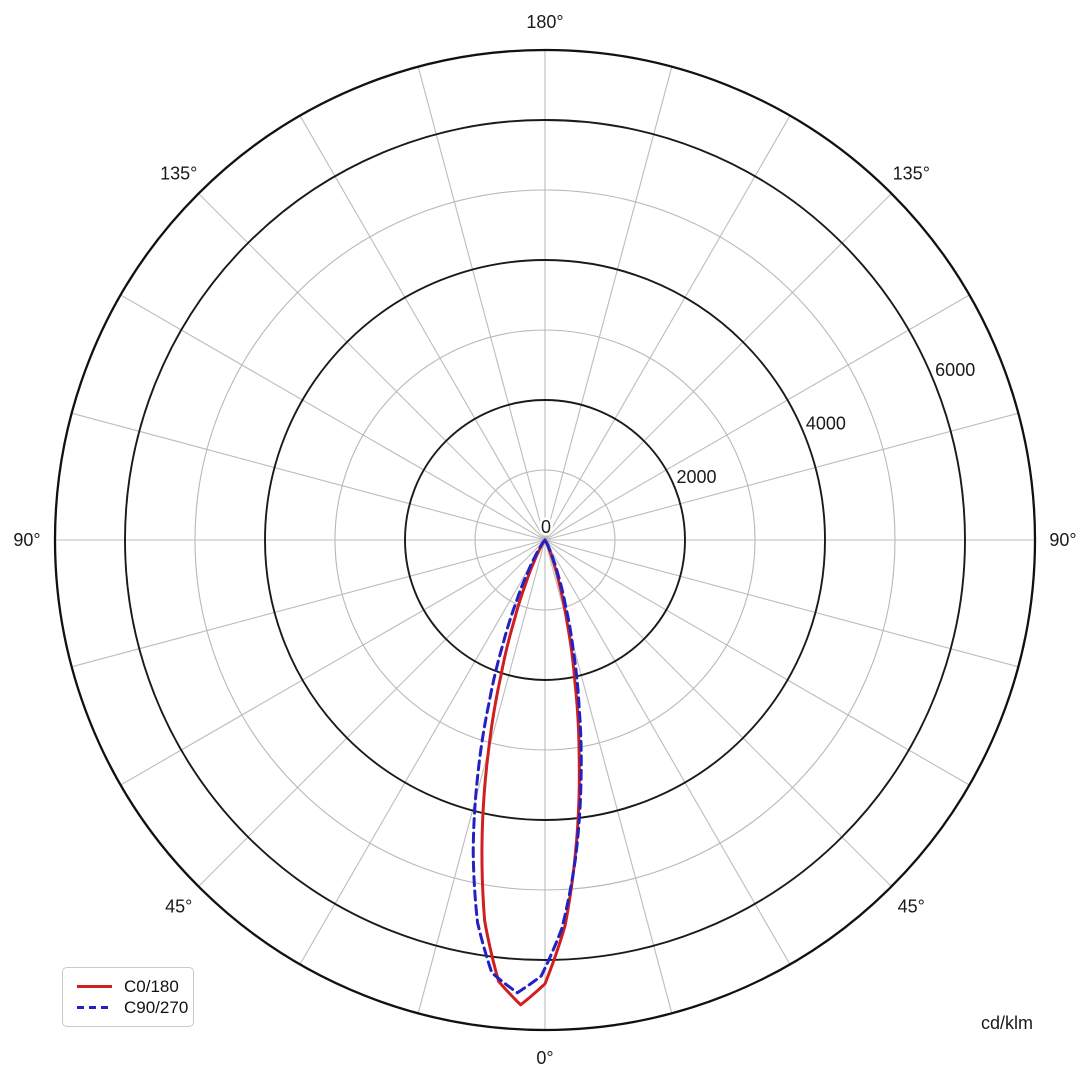  What do you see at coordinates (546, 527) in the screenshot?
I see `r-tick-label: 0` at bounding box center [546, 527].